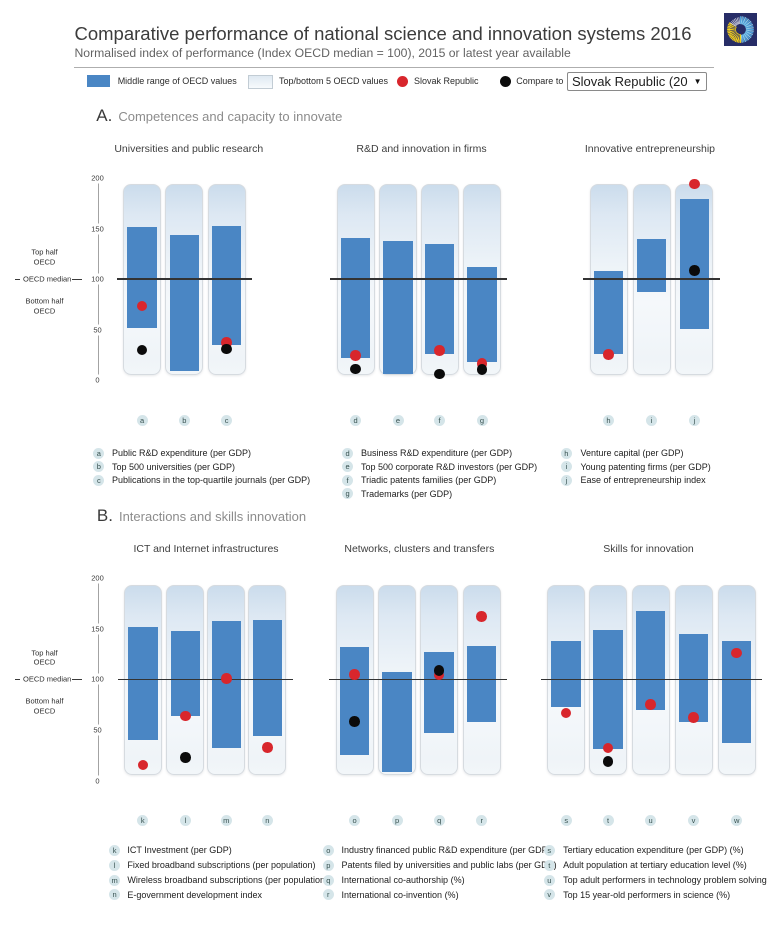 Image resolution: width=781 pixels, height=931 pixels. What do you see at coordinates (219, 116) in the screenshot?
I see `section-header: A. Competences and capacity to innovate` at bounding box center [219, 116].